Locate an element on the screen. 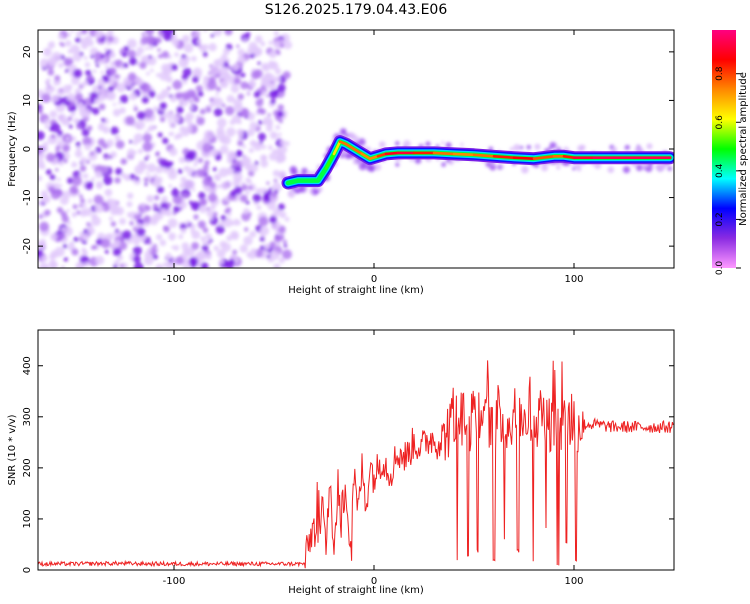 The width and height of the screenshot is (750, 604). y-tick-label: -20 is located at coordinates (27, 246).